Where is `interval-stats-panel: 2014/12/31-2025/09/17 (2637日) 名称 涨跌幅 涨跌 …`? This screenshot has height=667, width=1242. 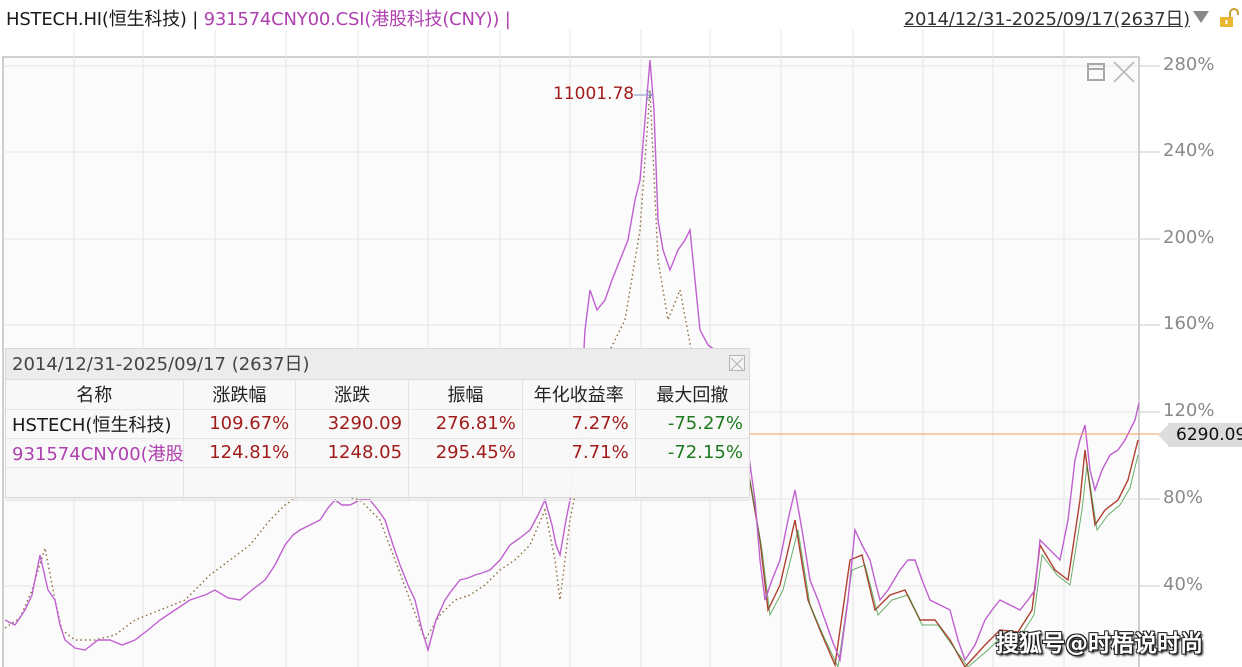
interval-stats-panel: 2014/12/31-2025/09/17 (2637日) 名称 涨跌幅 涨跌 … is located at coordinates (377, 424).